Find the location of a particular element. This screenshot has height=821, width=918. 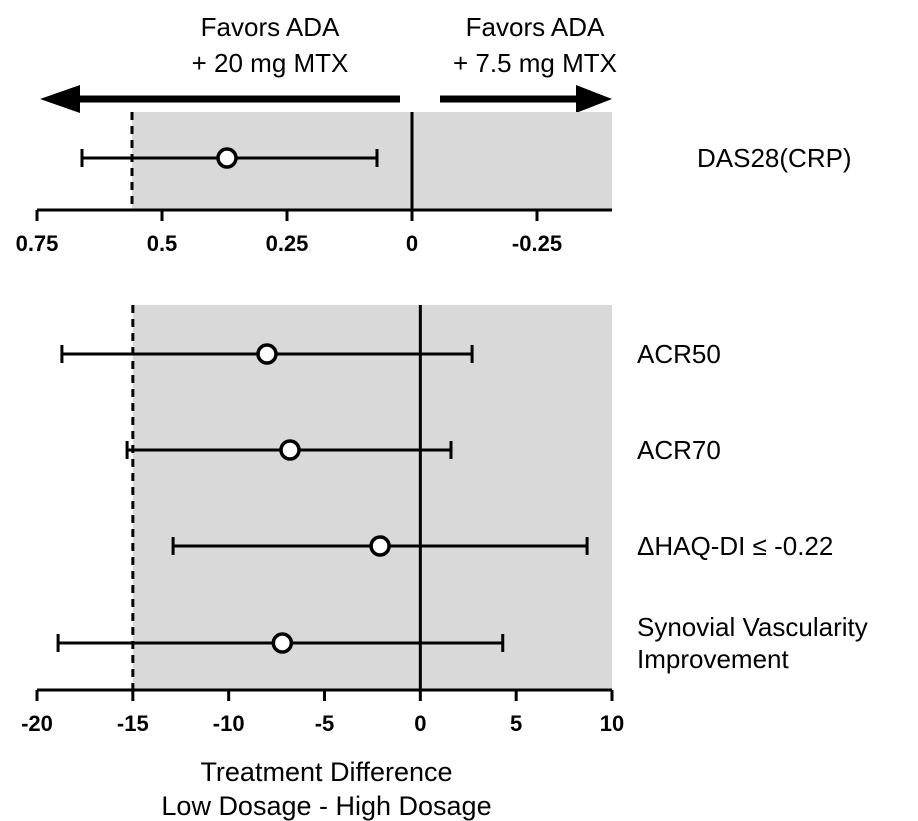

x-tick-label: 0.5 is located at coordinates (162, 243).